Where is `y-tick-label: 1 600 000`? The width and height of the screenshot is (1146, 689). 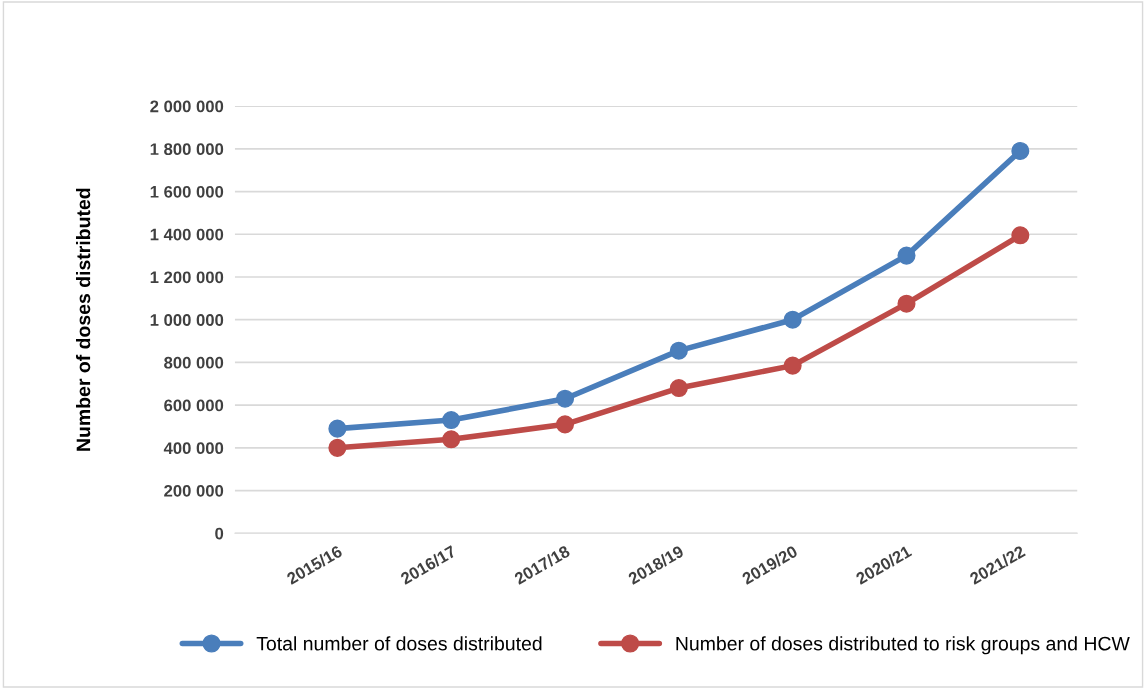 y-tick-label: 1 600 000 is located at coordinates (187, 191).